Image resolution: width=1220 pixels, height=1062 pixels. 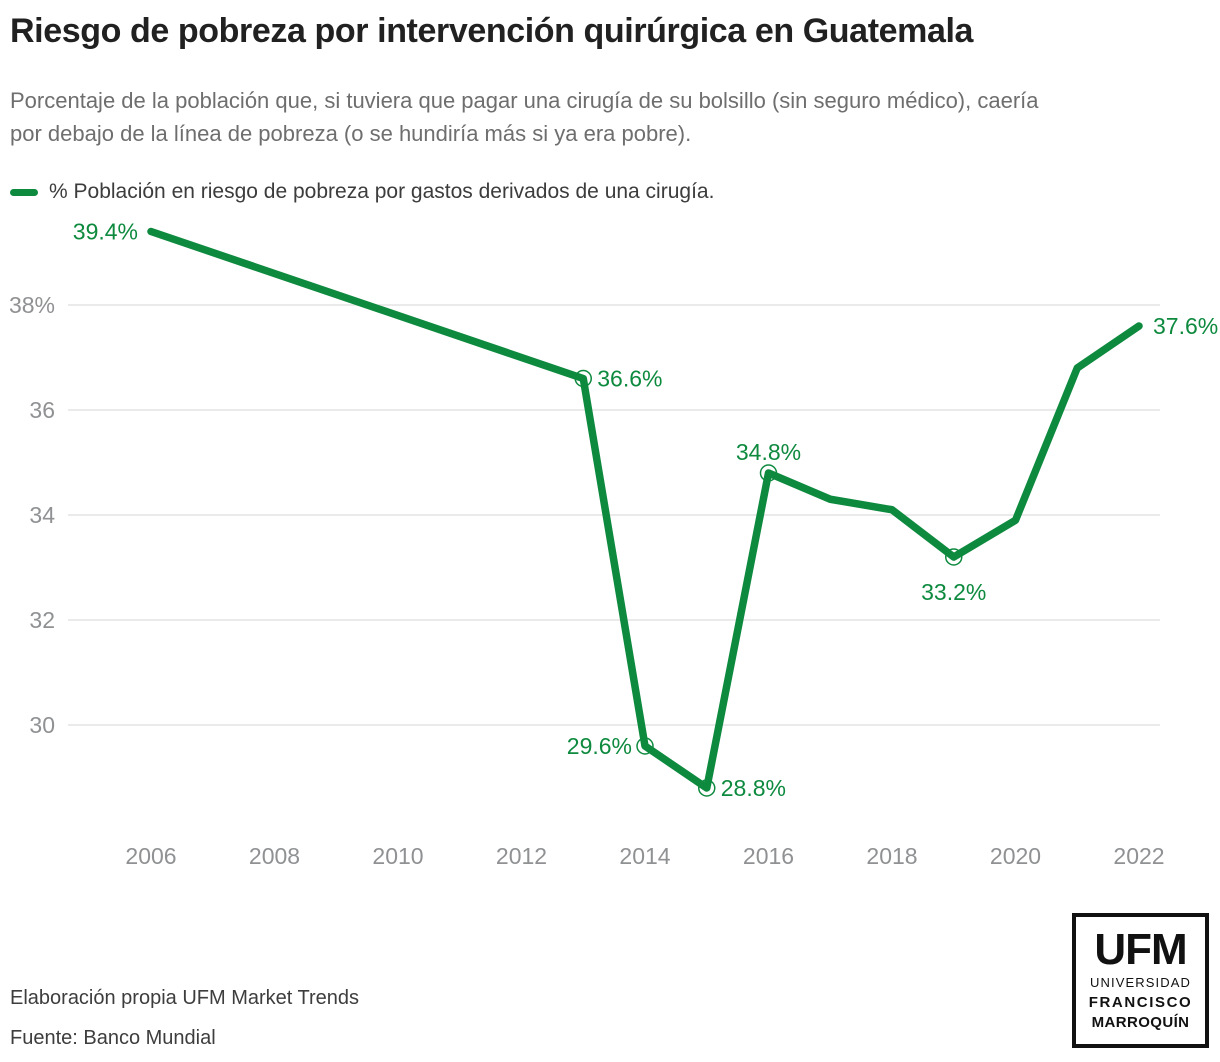 What do you see at coordinates (24, 192) in the screenshot?
I see `legend-line-swatch` at bounding box center [24, 192].